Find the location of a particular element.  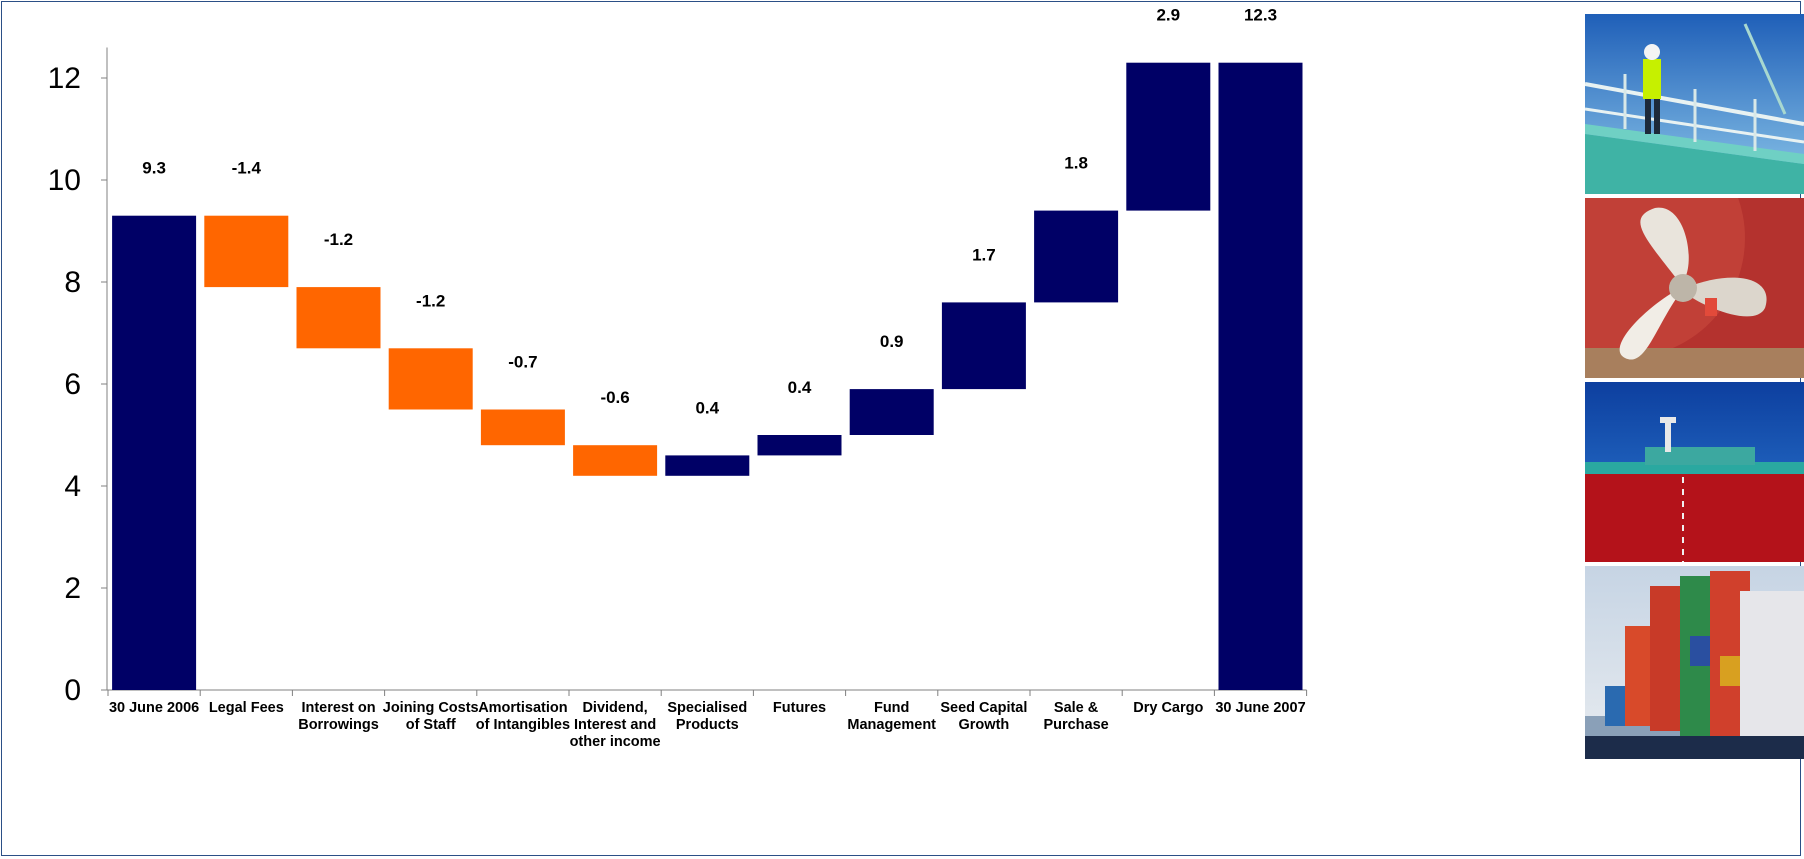

x-tick-label-line: of Intangibles is located at coordinates (523, 725).